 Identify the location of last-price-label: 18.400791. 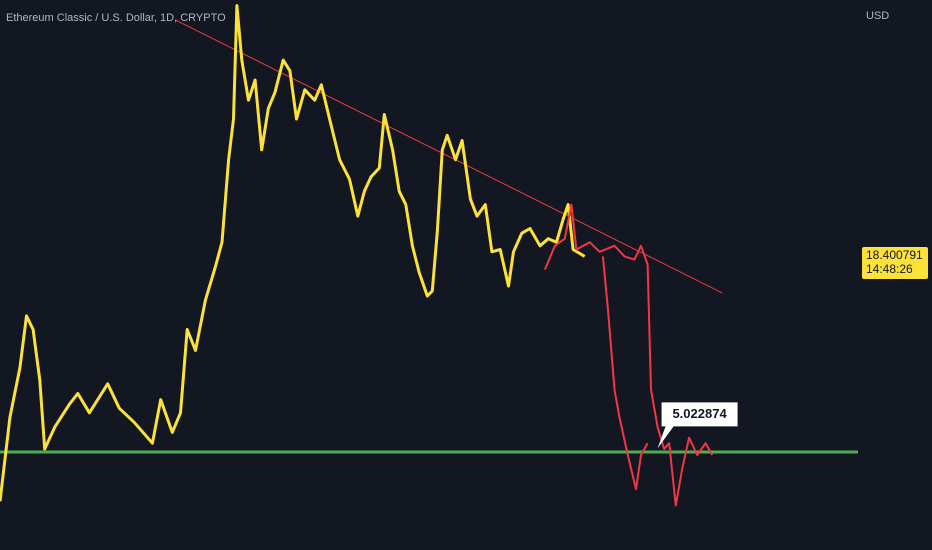
(894, 255).